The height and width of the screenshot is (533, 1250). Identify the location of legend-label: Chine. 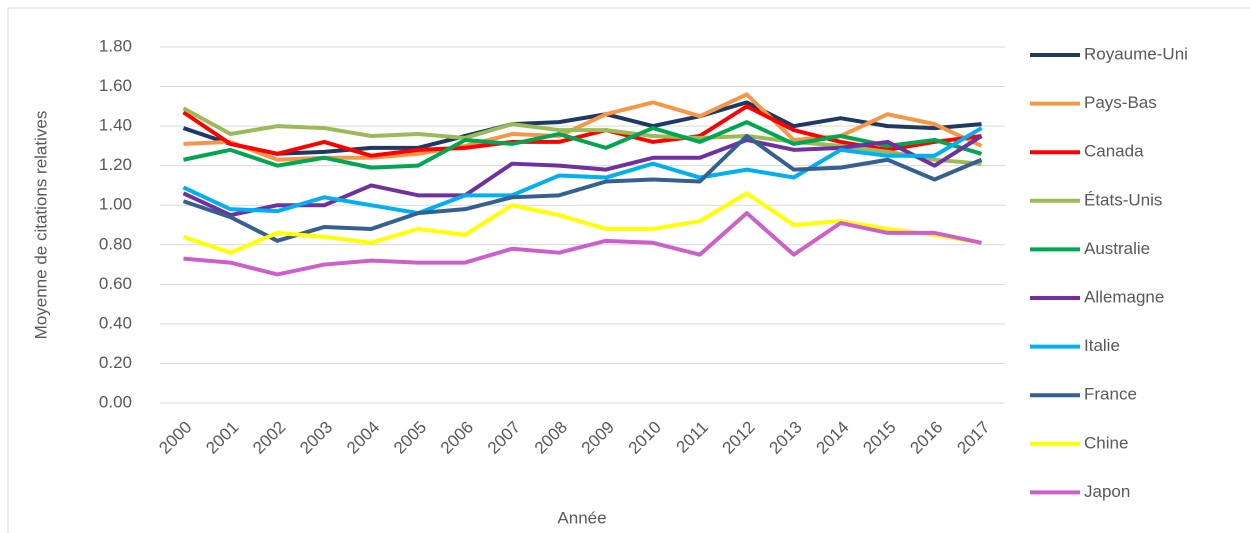
(1106, 442).